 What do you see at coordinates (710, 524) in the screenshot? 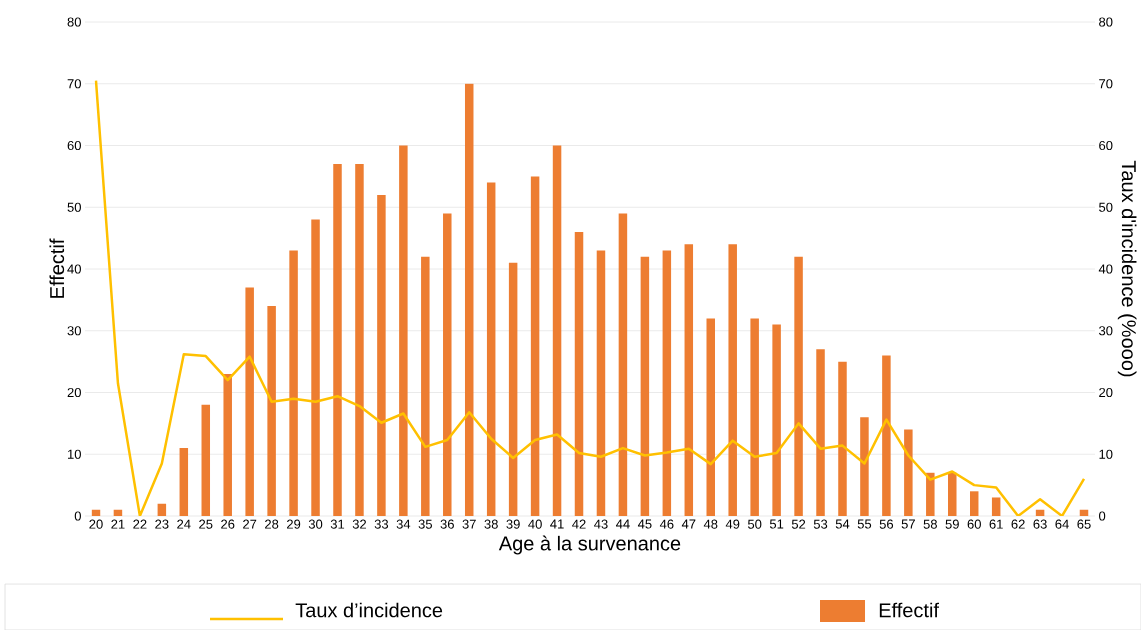
I see `x-tick-label: 48` at bounding box center [710, 524].